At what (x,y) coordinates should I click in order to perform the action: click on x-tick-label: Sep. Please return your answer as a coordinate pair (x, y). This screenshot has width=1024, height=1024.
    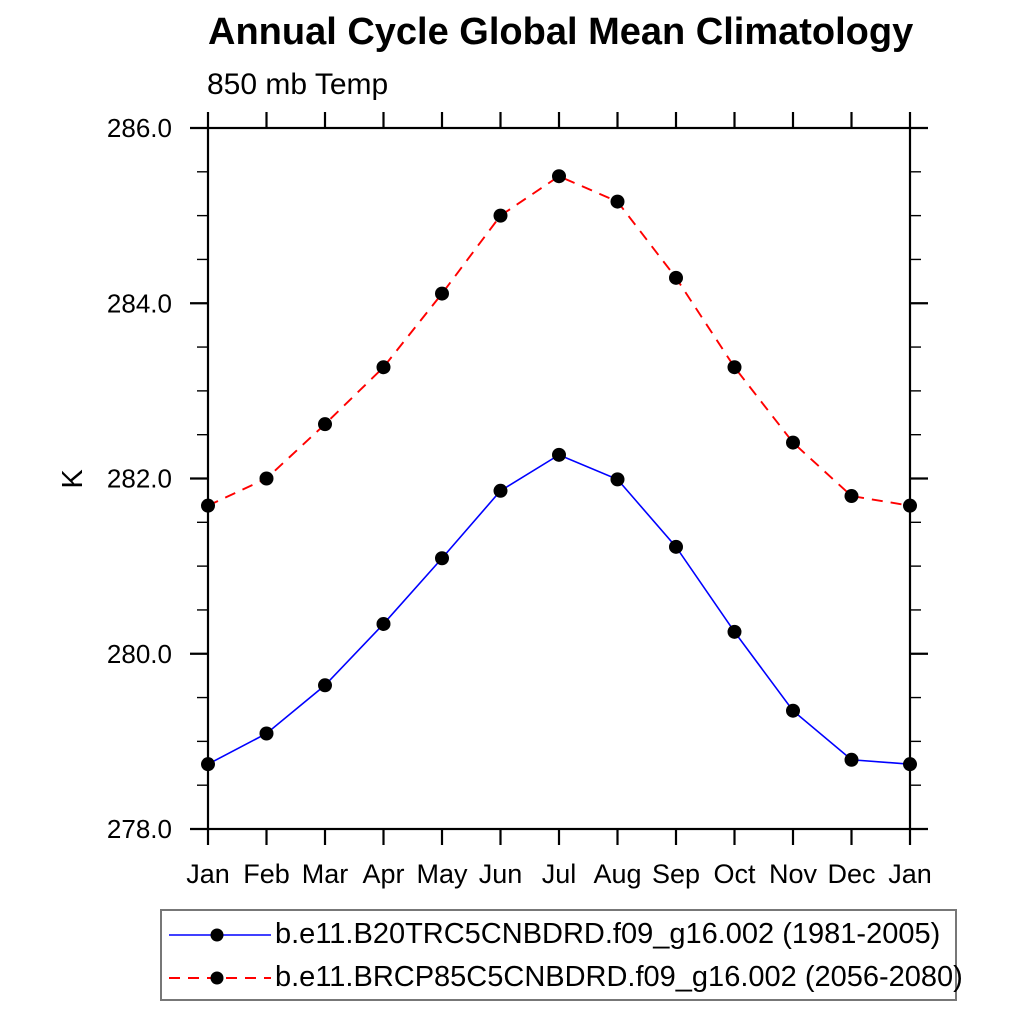
    Looking at the image, I should click on (676, 874).